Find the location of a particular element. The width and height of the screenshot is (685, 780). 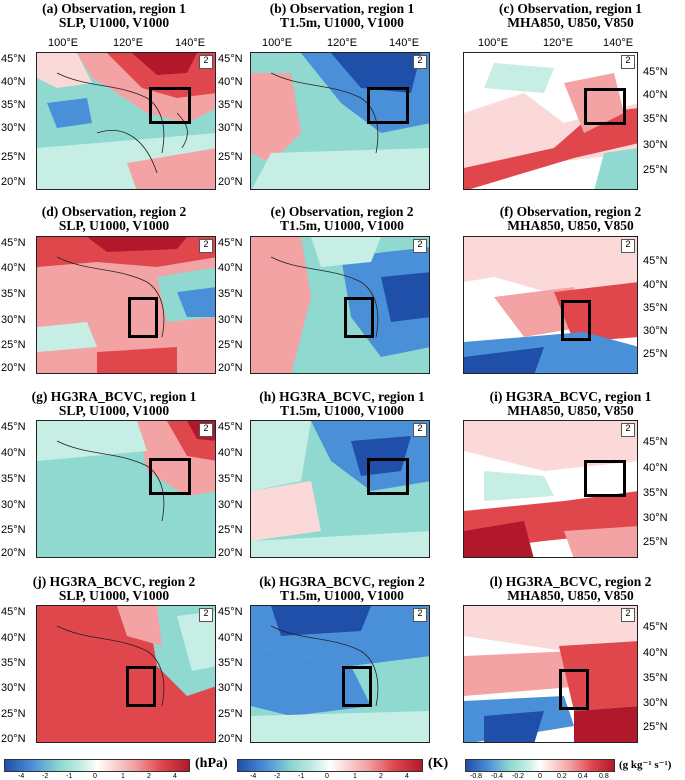

cbar3-tick-2: -0.2 is located at coordinates (518, 776).